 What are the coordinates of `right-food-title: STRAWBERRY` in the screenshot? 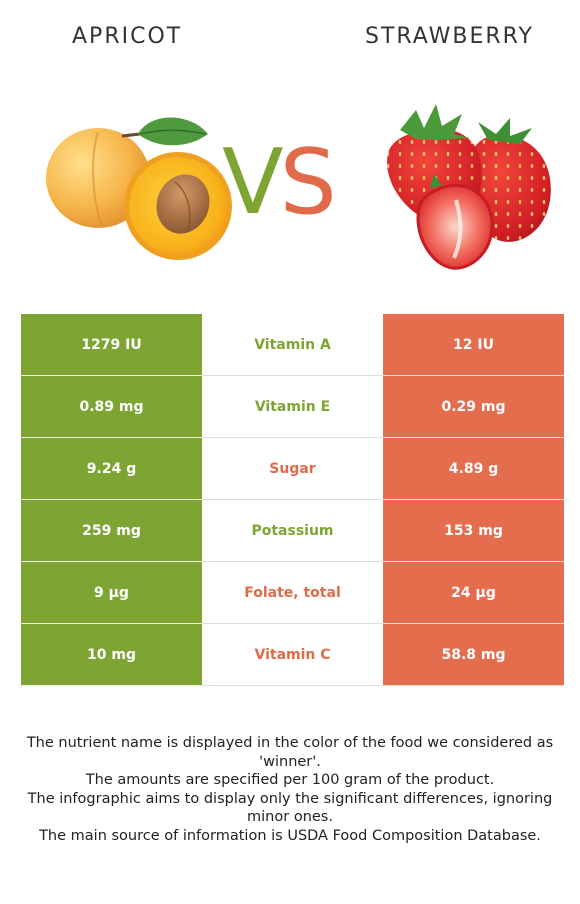 It's located at (449, 36).